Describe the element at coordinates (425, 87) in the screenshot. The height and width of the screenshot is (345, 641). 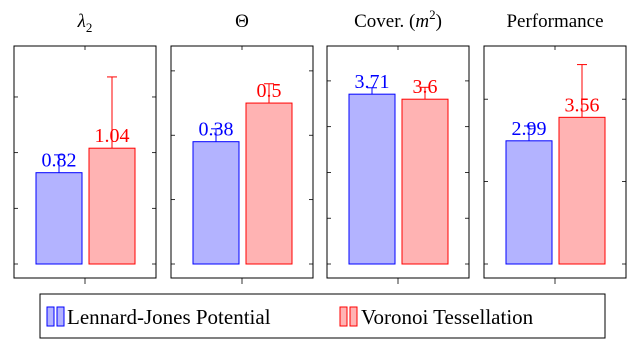
I see `data-label-voronoi: 3.6` at that location.